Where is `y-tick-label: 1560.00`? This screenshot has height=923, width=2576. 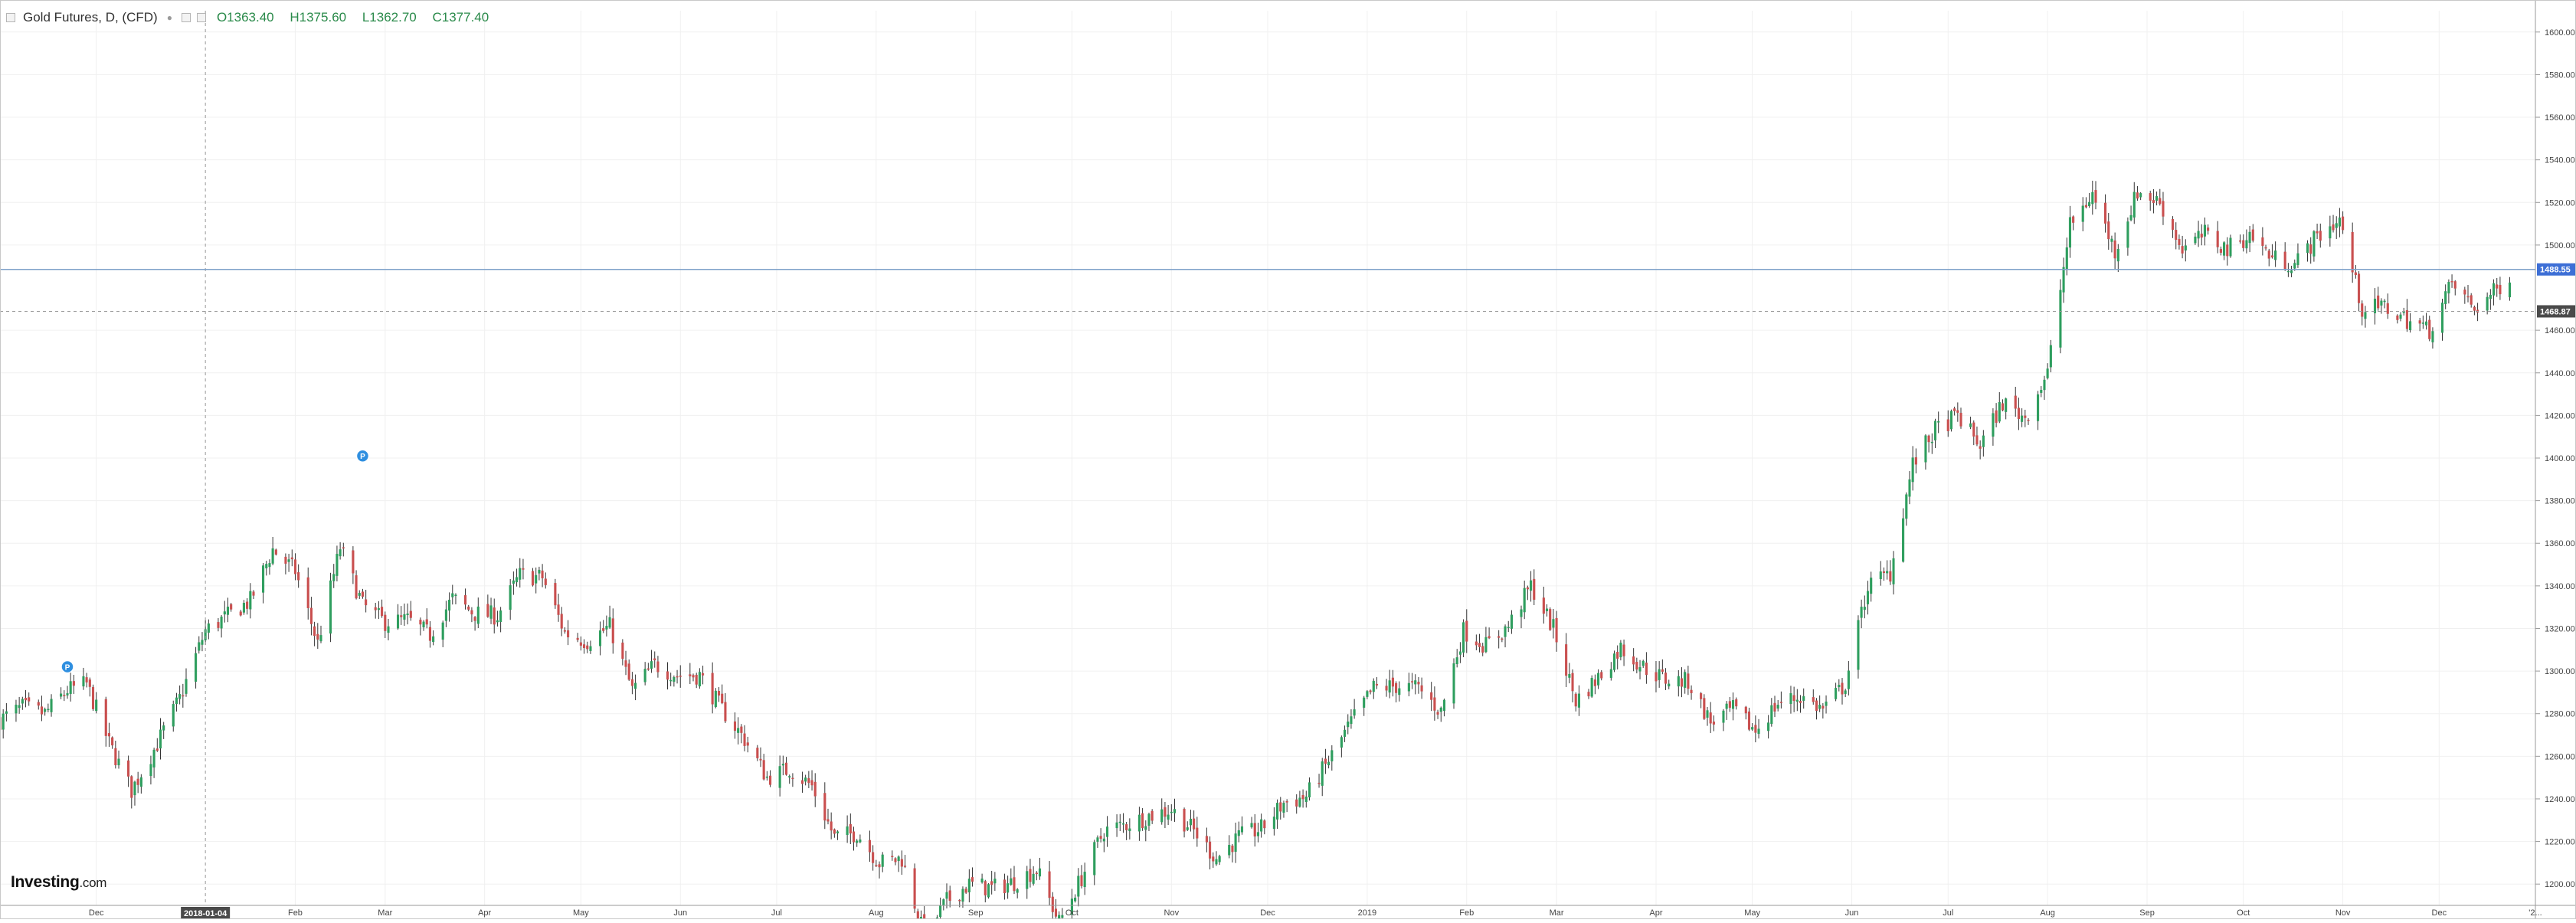
y-tick-label: 1560.00 is located at coordinates (2560, 118).